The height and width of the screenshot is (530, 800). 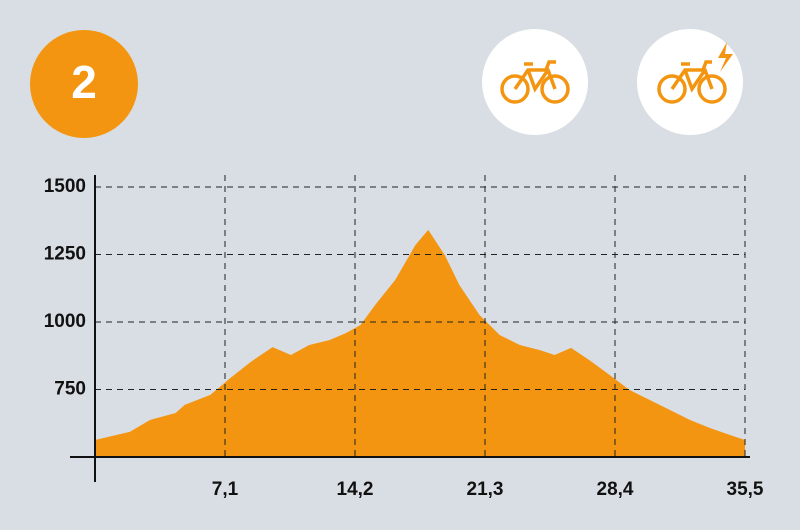 I want to click on badge-label: 2, so click(x=84, y=82).